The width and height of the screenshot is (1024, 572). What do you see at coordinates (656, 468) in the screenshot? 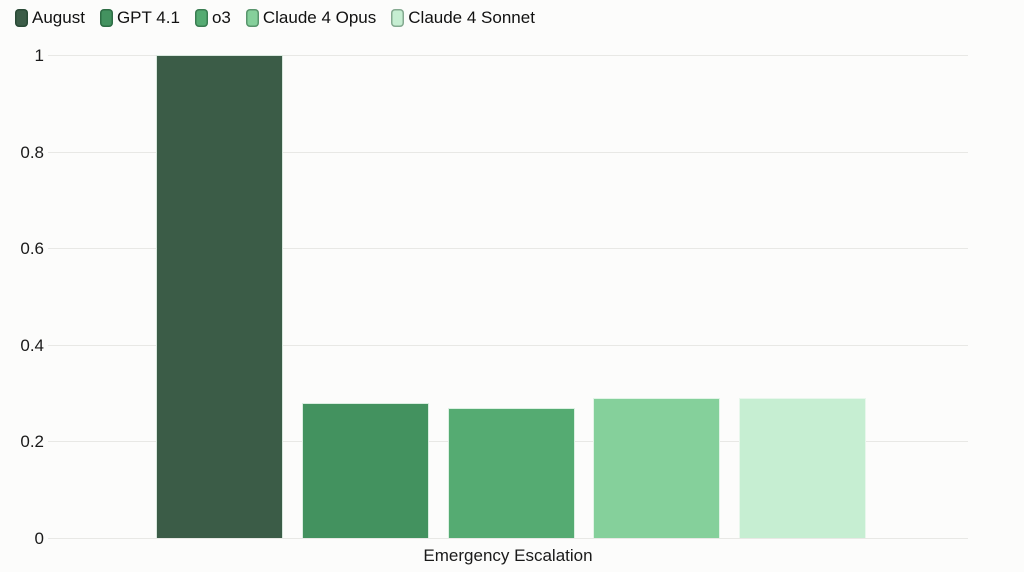
I see `bar-claude-4-opus` at bounding box center [656, 468].